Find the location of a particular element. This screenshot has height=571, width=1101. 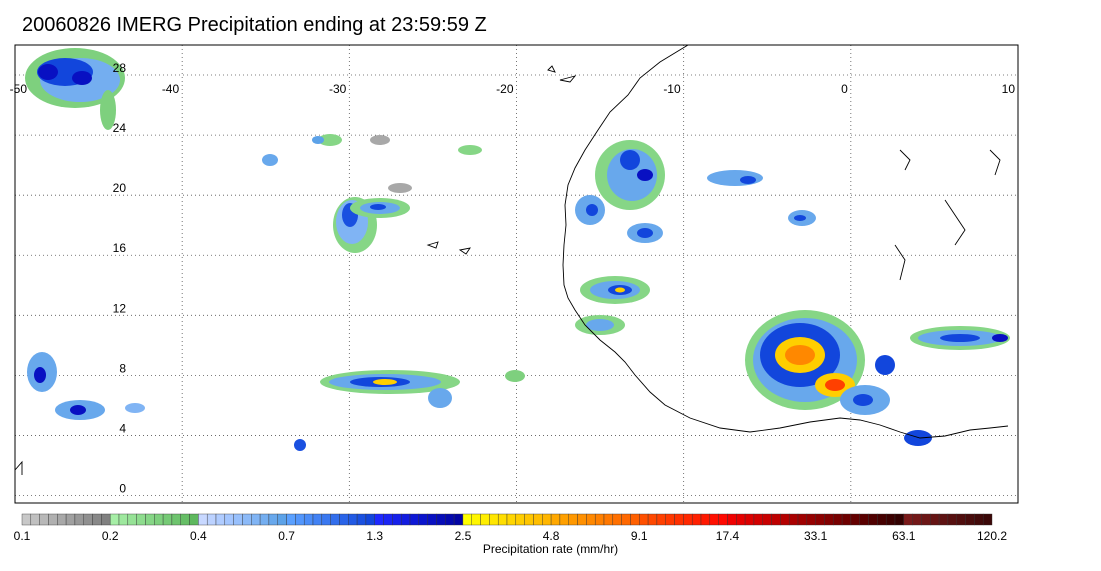

longitude-label: -10 is located at coordinates (672, 89).